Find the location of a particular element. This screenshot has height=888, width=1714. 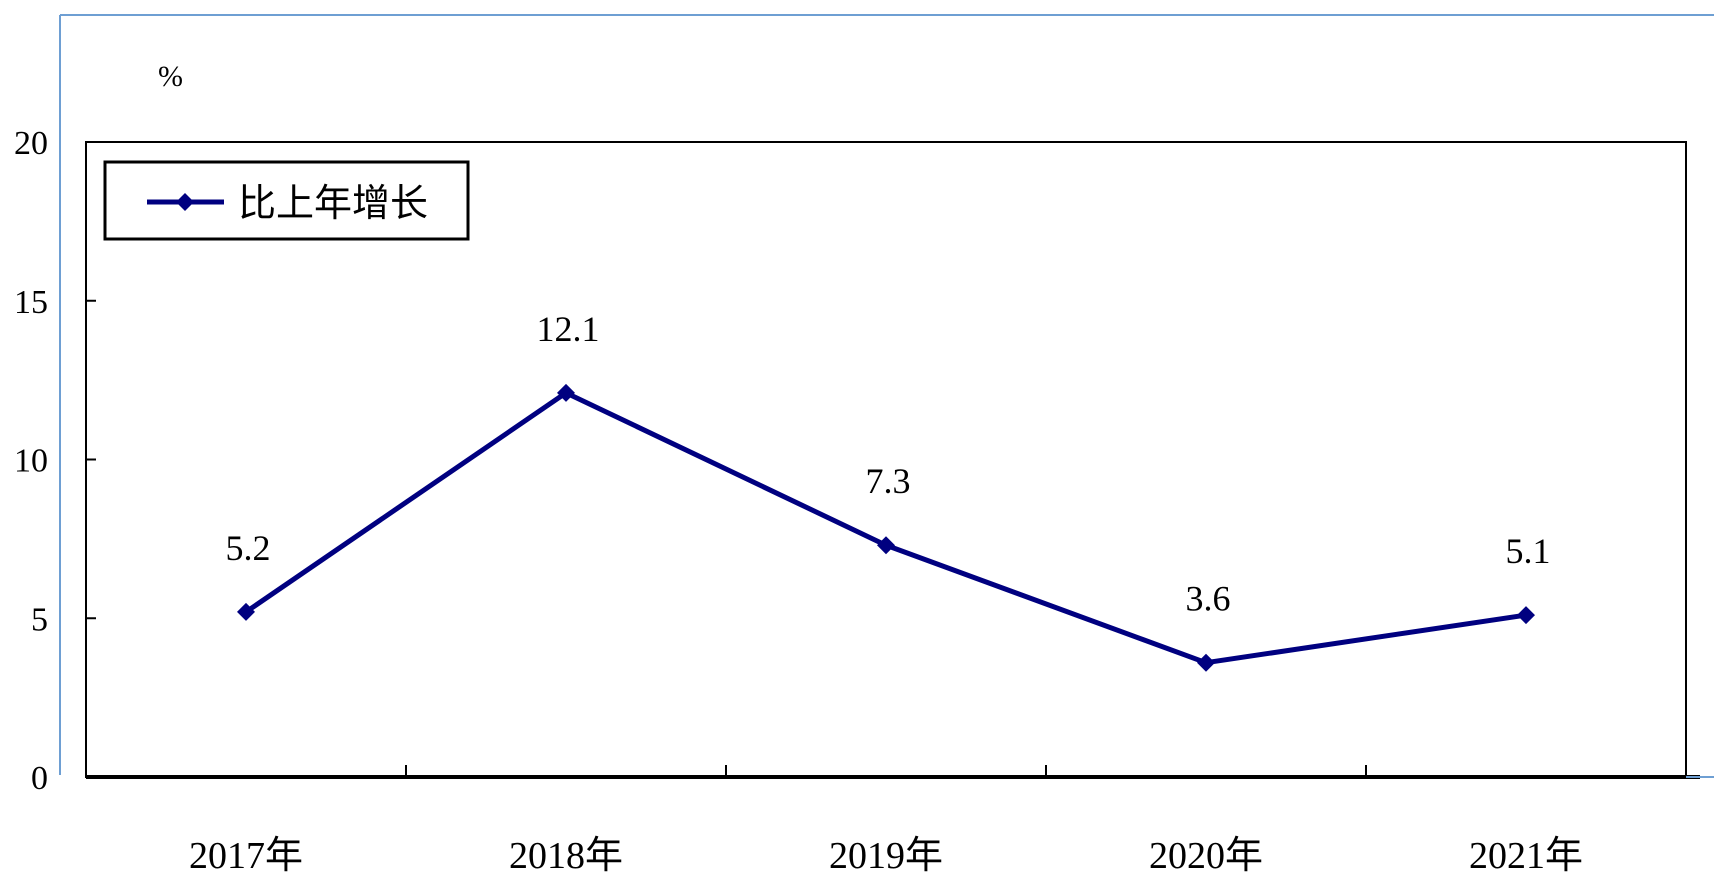

y-tick-label: 15 is located at coordinates (31, 302).